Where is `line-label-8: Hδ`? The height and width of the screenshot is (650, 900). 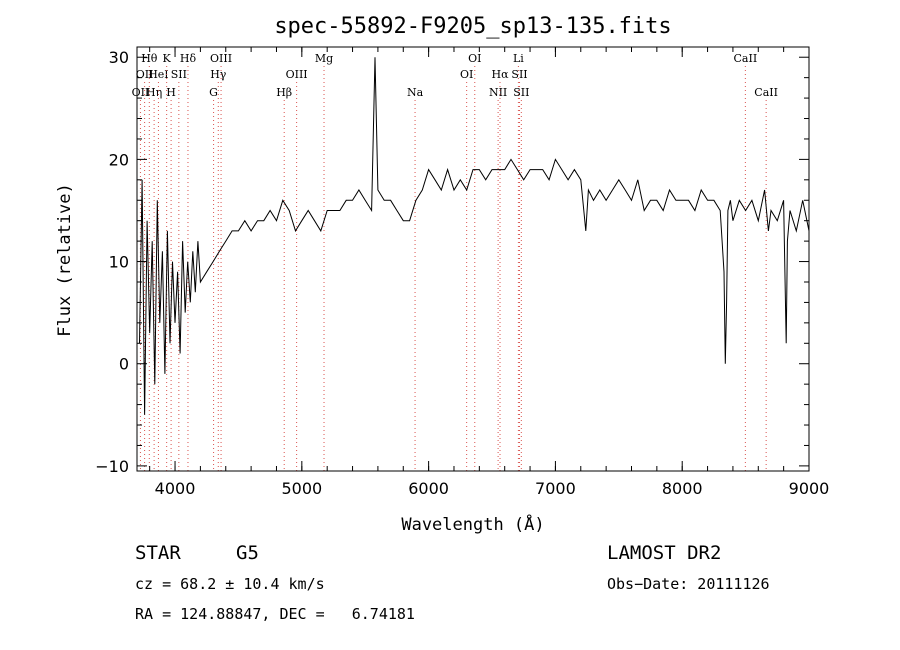 line-label-8: Hδ is located at coordinates (188, 58).